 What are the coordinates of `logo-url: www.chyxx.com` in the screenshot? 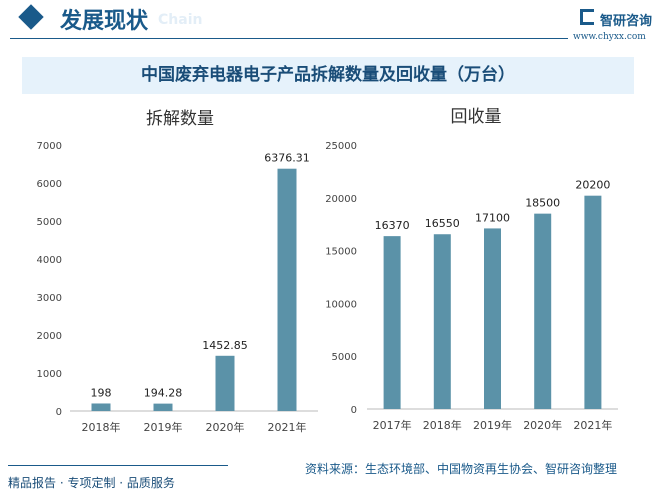 It's located at (609, 37).